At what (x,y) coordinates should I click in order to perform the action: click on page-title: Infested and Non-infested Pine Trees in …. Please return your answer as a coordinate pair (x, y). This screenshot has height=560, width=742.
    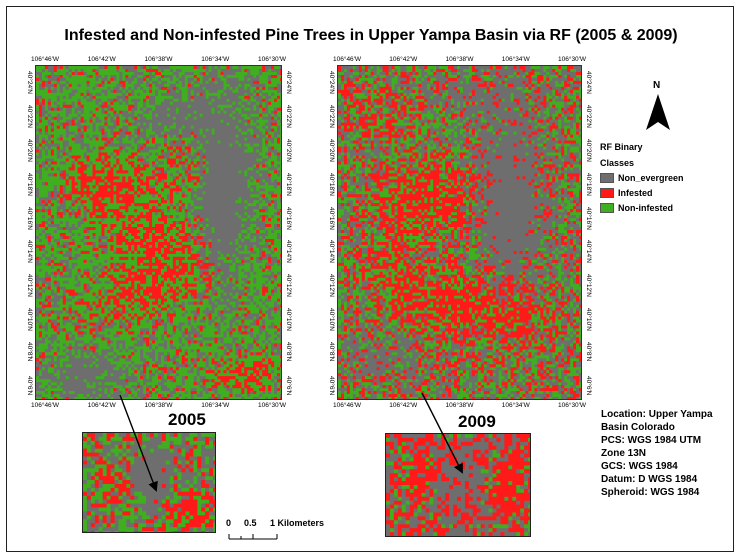
    Looking at the image, I should click on (371, 35).